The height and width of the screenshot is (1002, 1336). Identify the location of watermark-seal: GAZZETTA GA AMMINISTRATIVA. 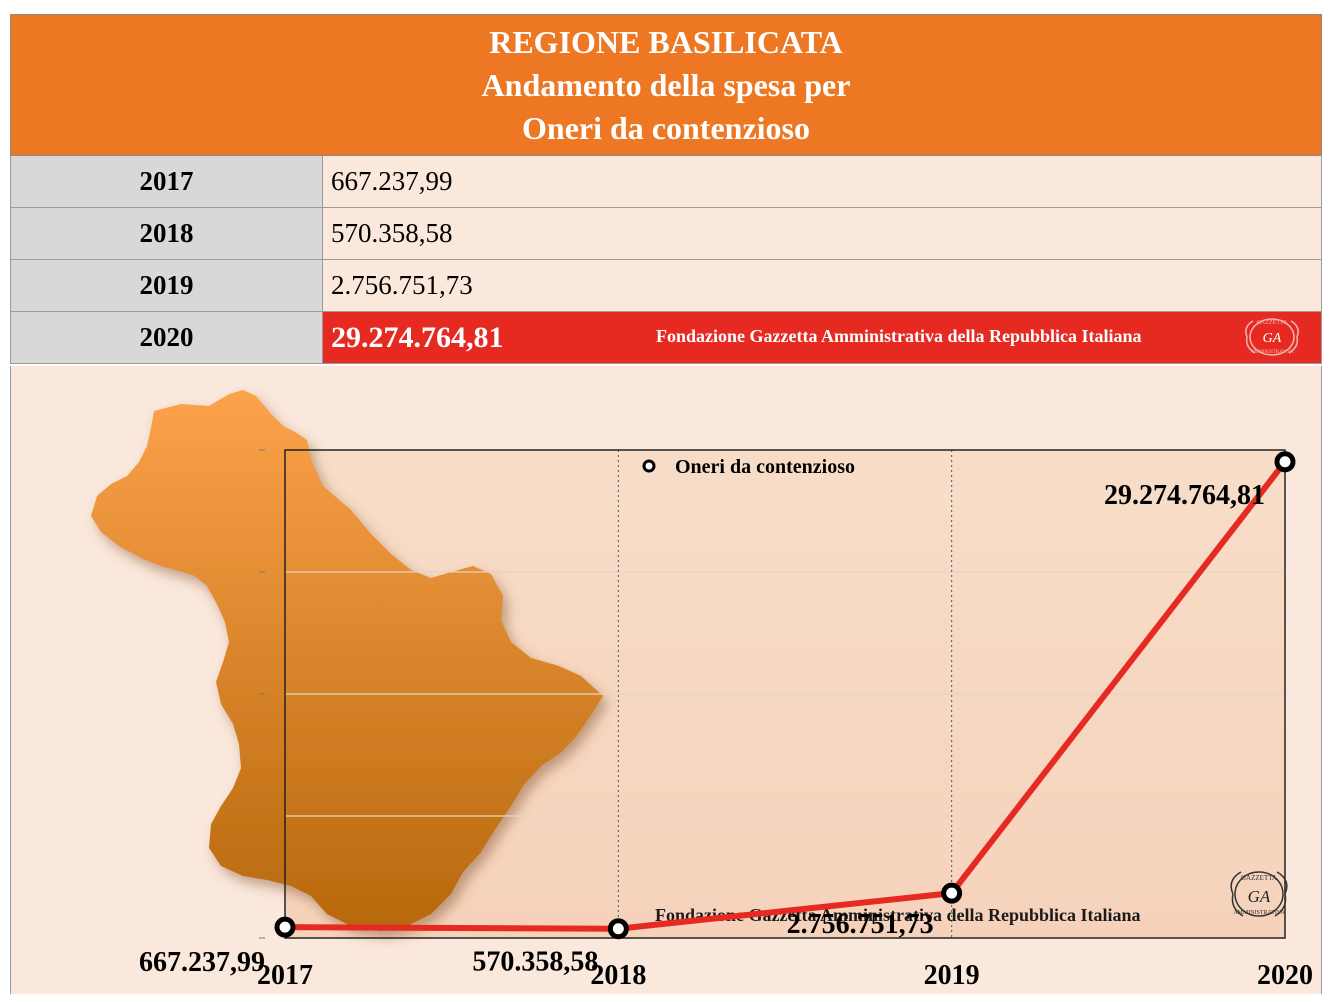
(1259, 894).